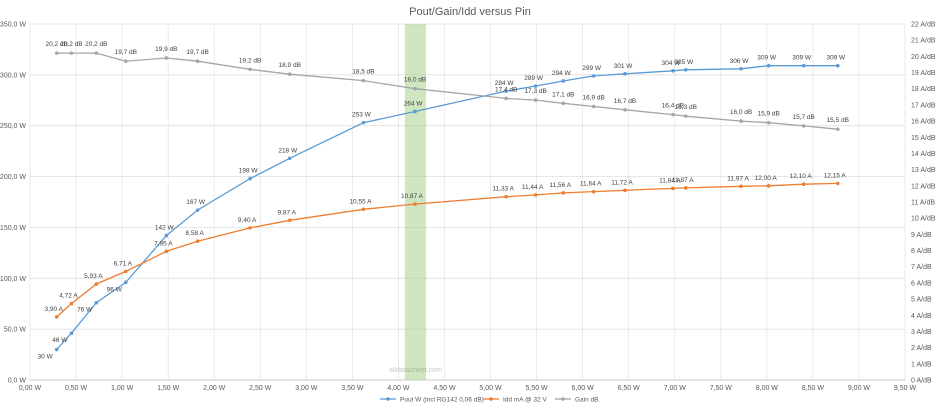  Describe the element at coordinates (362, 115) in the screenshot. I see `data-label: 253 W` at that location.